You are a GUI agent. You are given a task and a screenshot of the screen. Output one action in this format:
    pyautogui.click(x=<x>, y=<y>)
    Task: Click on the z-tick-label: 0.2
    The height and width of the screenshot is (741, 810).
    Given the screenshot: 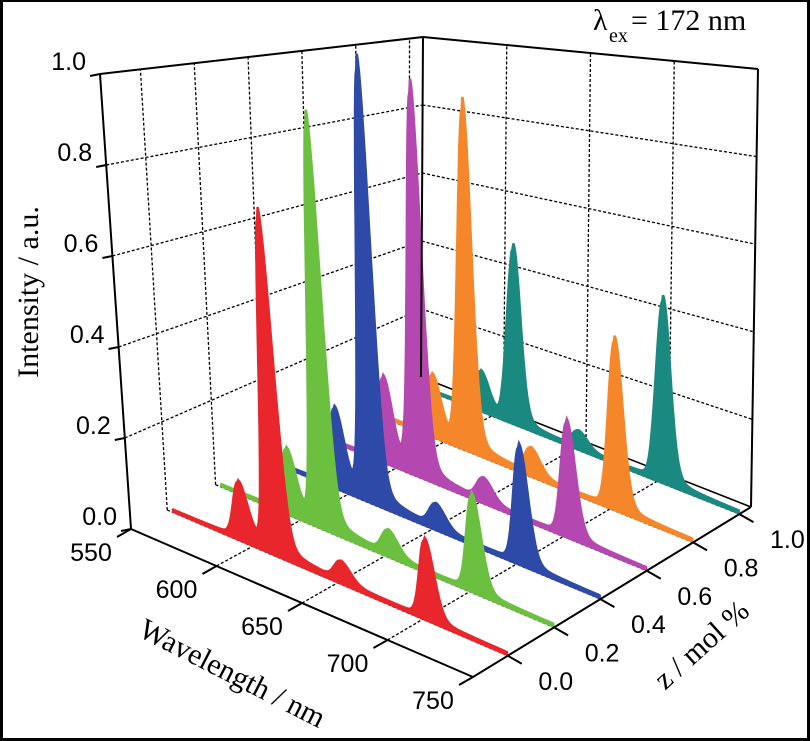 What is the action you would take?
    pyautogui.click(x=602, y=653)
    